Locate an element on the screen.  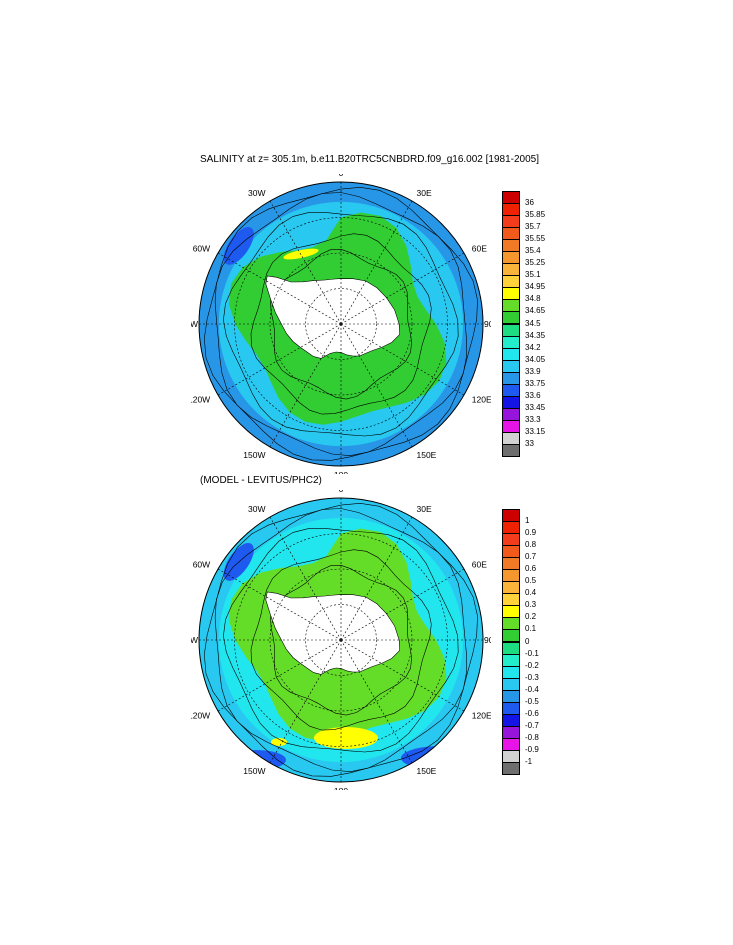
colorbar-tick-label: 33.75 is located at coordinates (535, 383).